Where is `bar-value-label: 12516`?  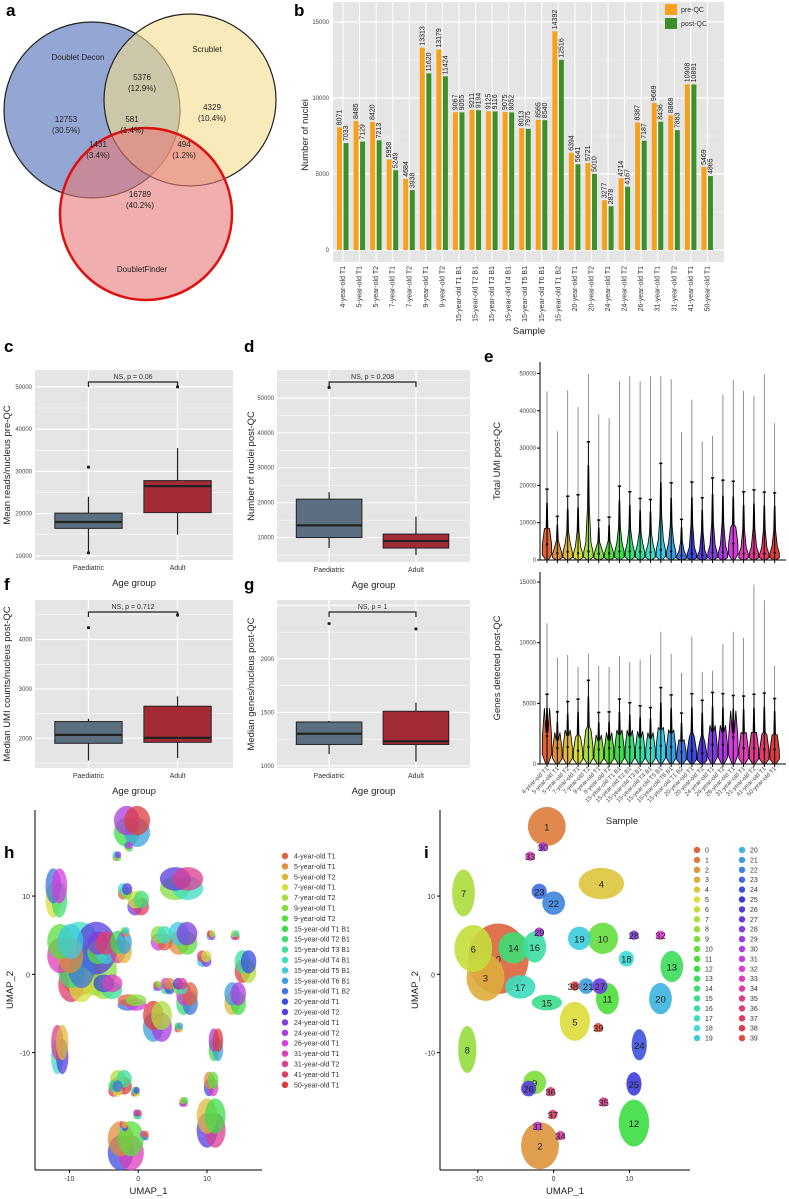
bar-value-label: 12516 is located at coordinates (561, 48).